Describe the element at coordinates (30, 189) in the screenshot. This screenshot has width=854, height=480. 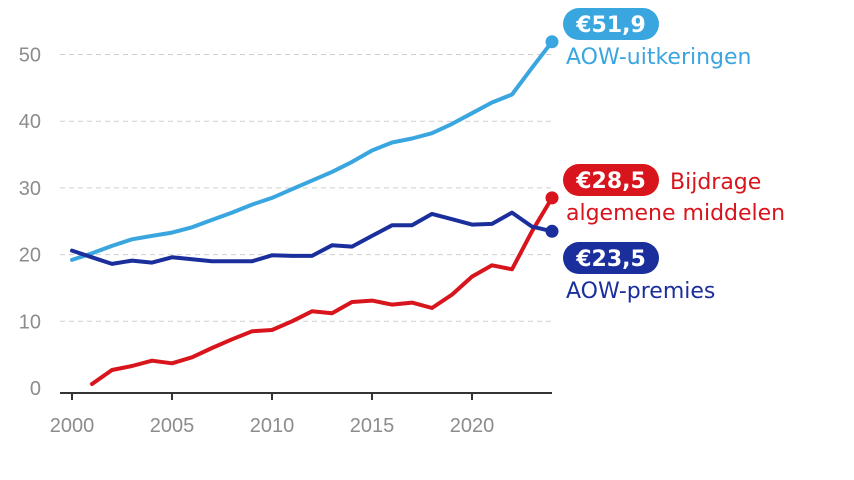
I see `y-tick-label-30: 30` at that location.